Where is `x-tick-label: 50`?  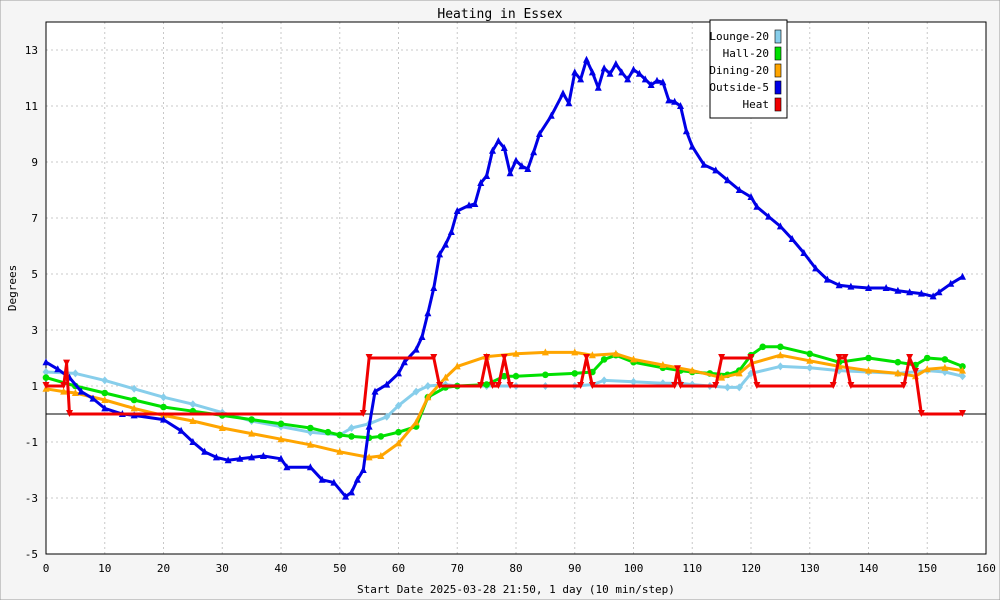
x-tick-label: 50 is located at coordinates (339, 568).